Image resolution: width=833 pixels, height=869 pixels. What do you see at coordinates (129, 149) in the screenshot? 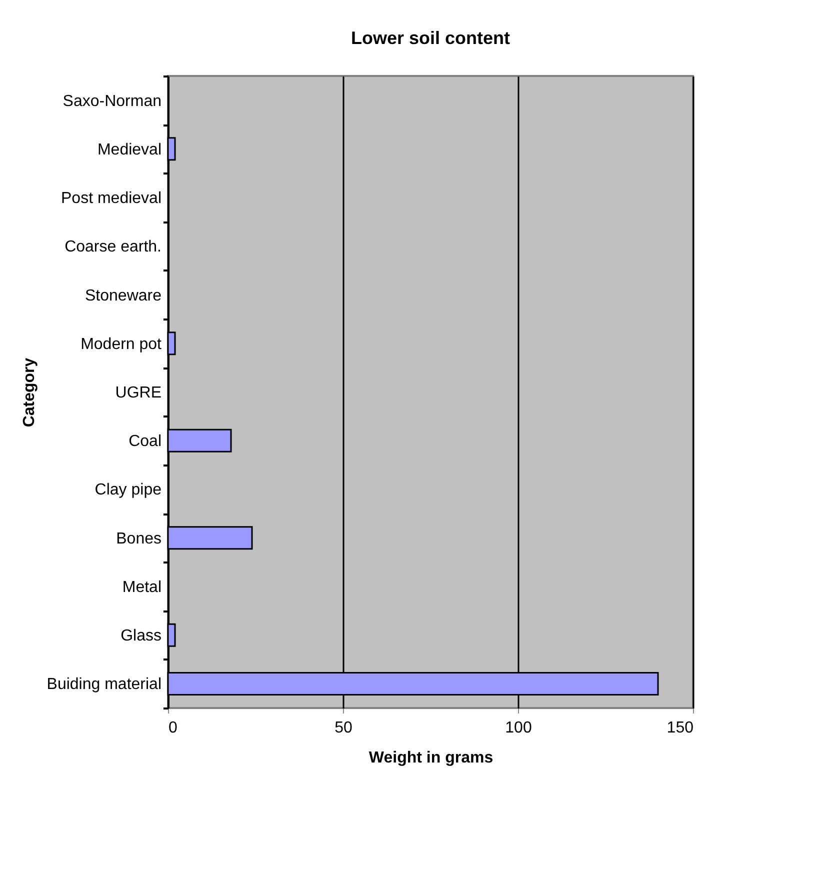
I see `y-tick-label: Medieval` at bounding box center [129, 149].